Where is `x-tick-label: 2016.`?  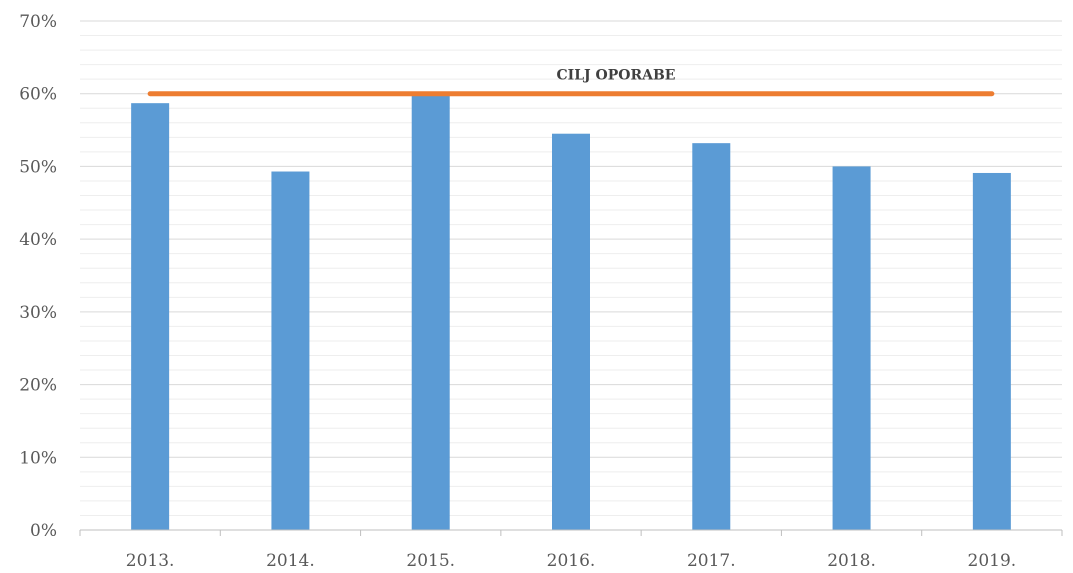 x-tick-label: 2016. is located at coordinates (571, 561).